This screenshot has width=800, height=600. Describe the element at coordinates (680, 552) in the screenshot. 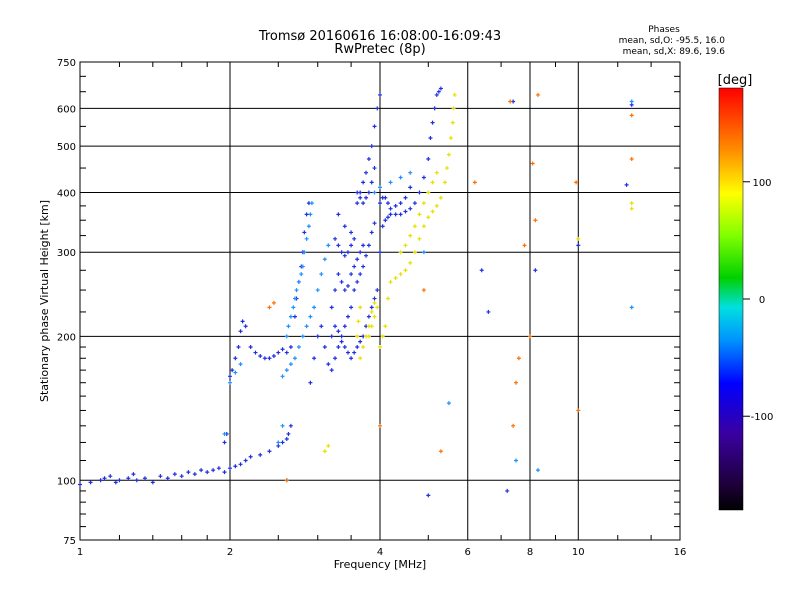

I see `x-tick-label: 16` at that location.